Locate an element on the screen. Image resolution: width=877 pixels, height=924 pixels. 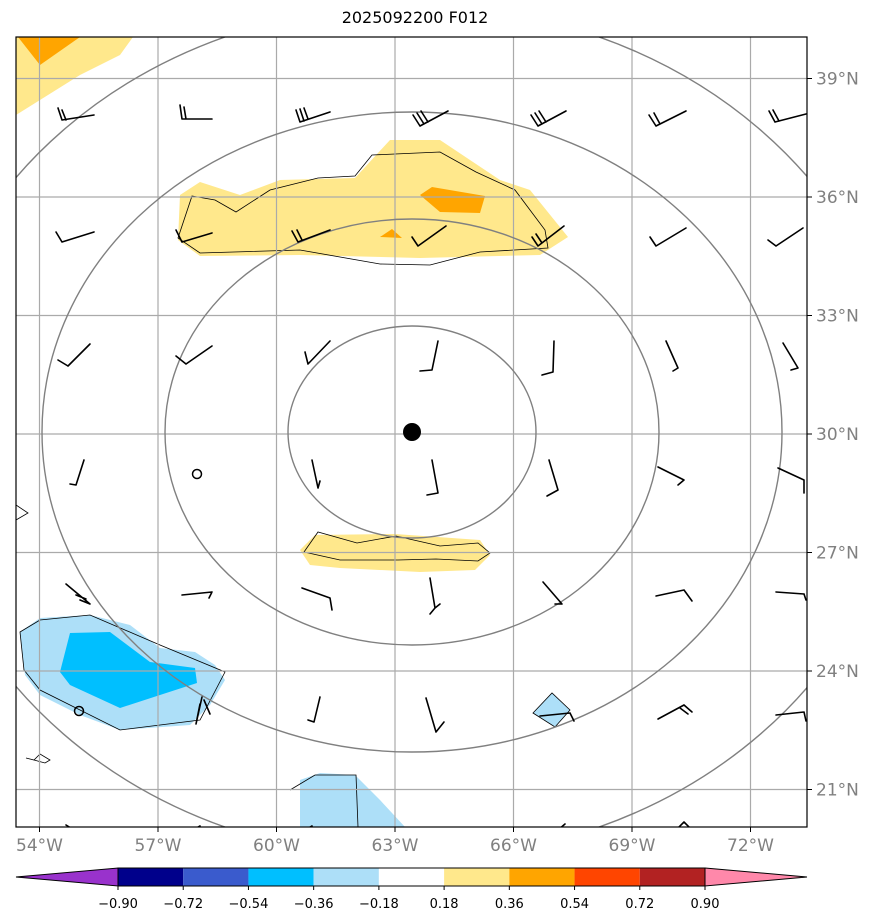
storm-center-marker is located at coordinates (412, 432).